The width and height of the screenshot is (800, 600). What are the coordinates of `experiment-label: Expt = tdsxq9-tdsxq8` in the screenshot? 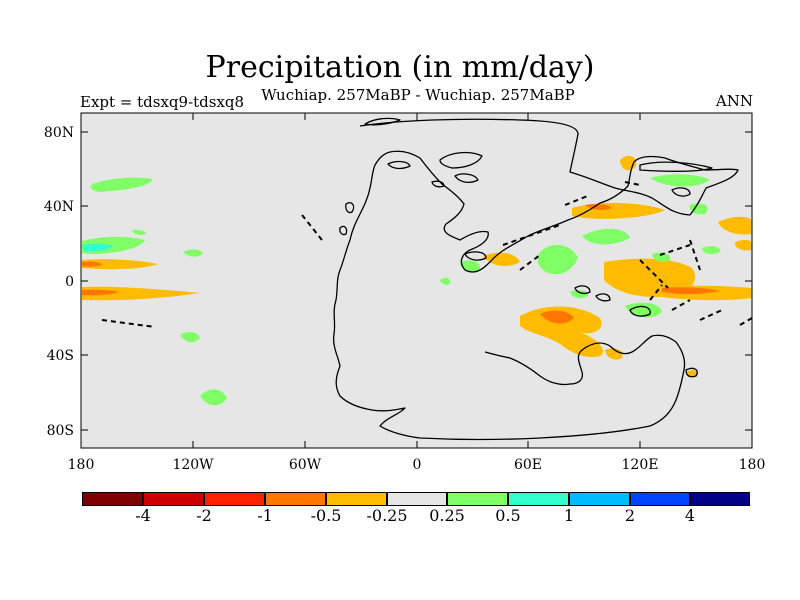 It's located at (162, 102).